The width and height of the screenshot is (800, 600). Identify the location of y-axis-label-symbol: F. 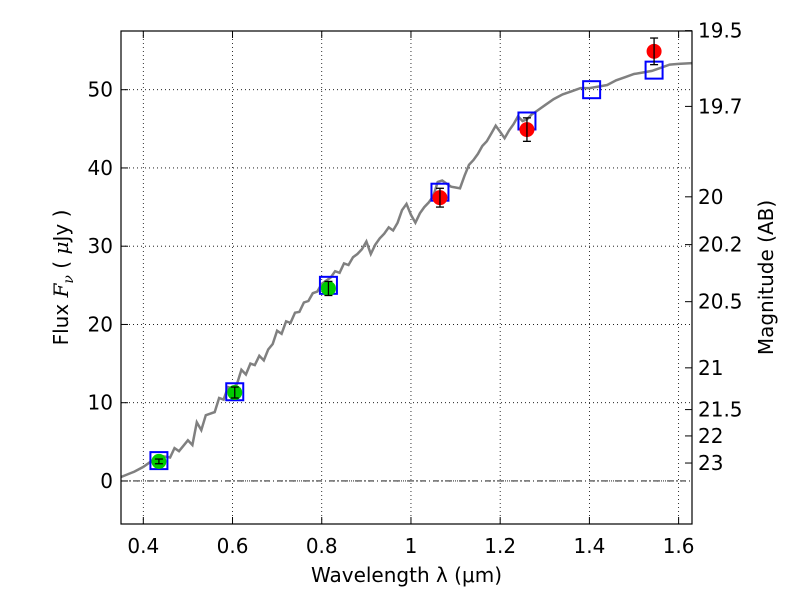
(61, 290).